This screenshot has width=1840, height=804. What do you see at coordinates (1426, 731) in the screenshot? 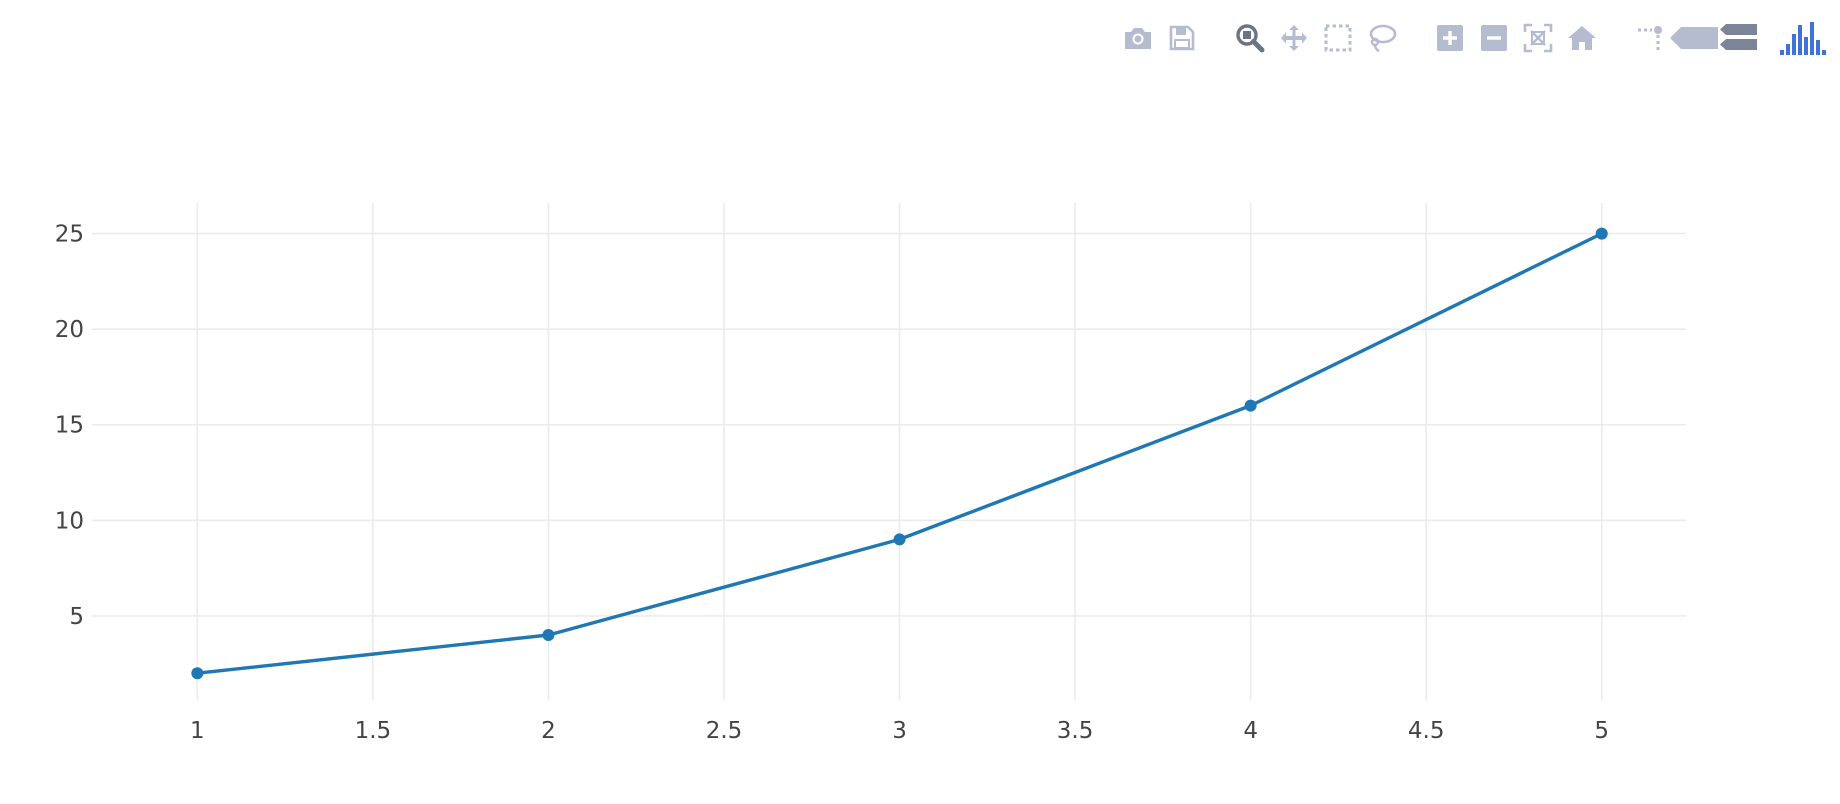
I see `x-tick-label: 4.5` at bounding box center [1426, 731].